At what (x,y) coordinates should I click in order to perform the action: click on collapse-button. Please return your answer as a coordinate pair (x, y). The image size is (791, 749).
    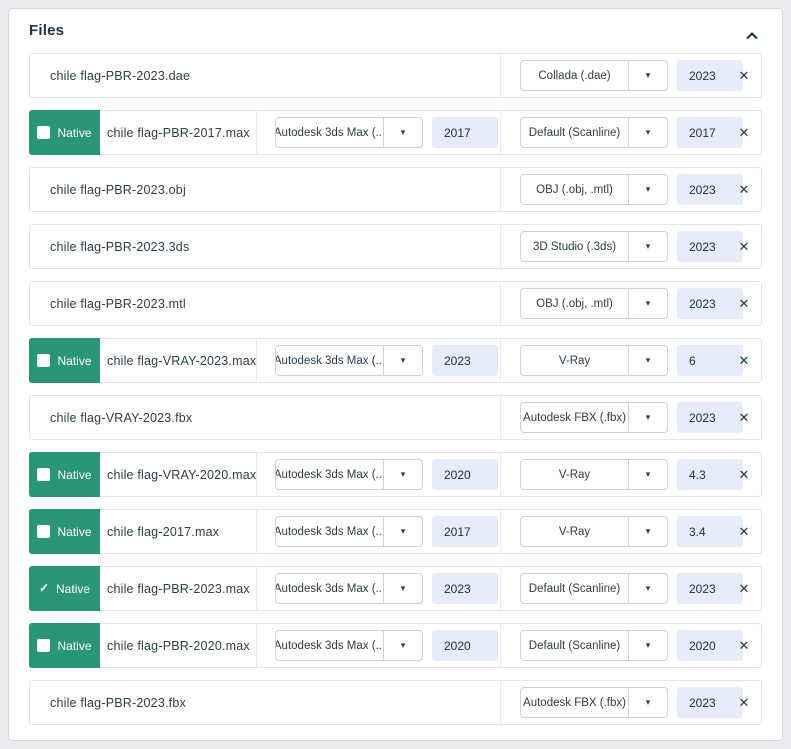
    Looking at the image, I should click on (752, 35).